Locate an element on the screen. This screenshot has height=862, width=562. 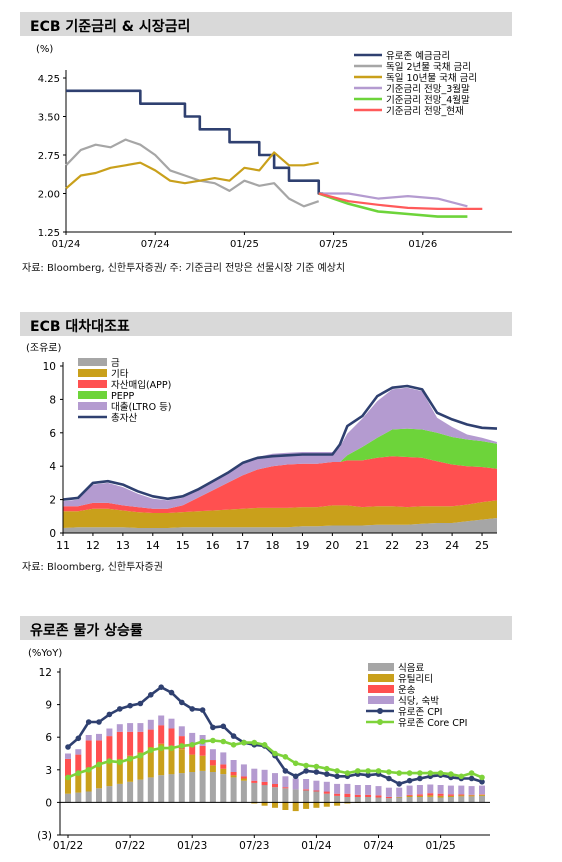
legend-label-de10y: 독일 10년물 국채 금리 is located at coordinates (431, 78).